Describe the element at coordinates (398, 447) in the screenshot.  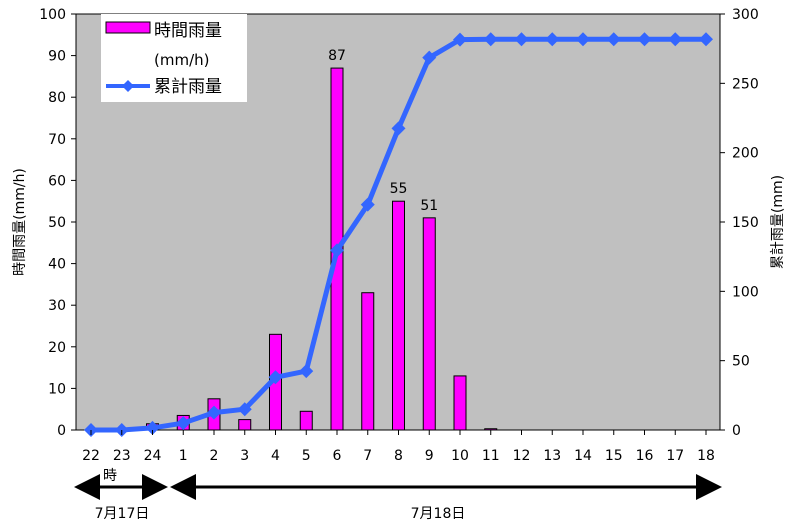
I see `x-axis: 22 23 24 1 2 3 4 5 6 7 8 9 10 11 12 13 14 15 16 17 18` at that location.